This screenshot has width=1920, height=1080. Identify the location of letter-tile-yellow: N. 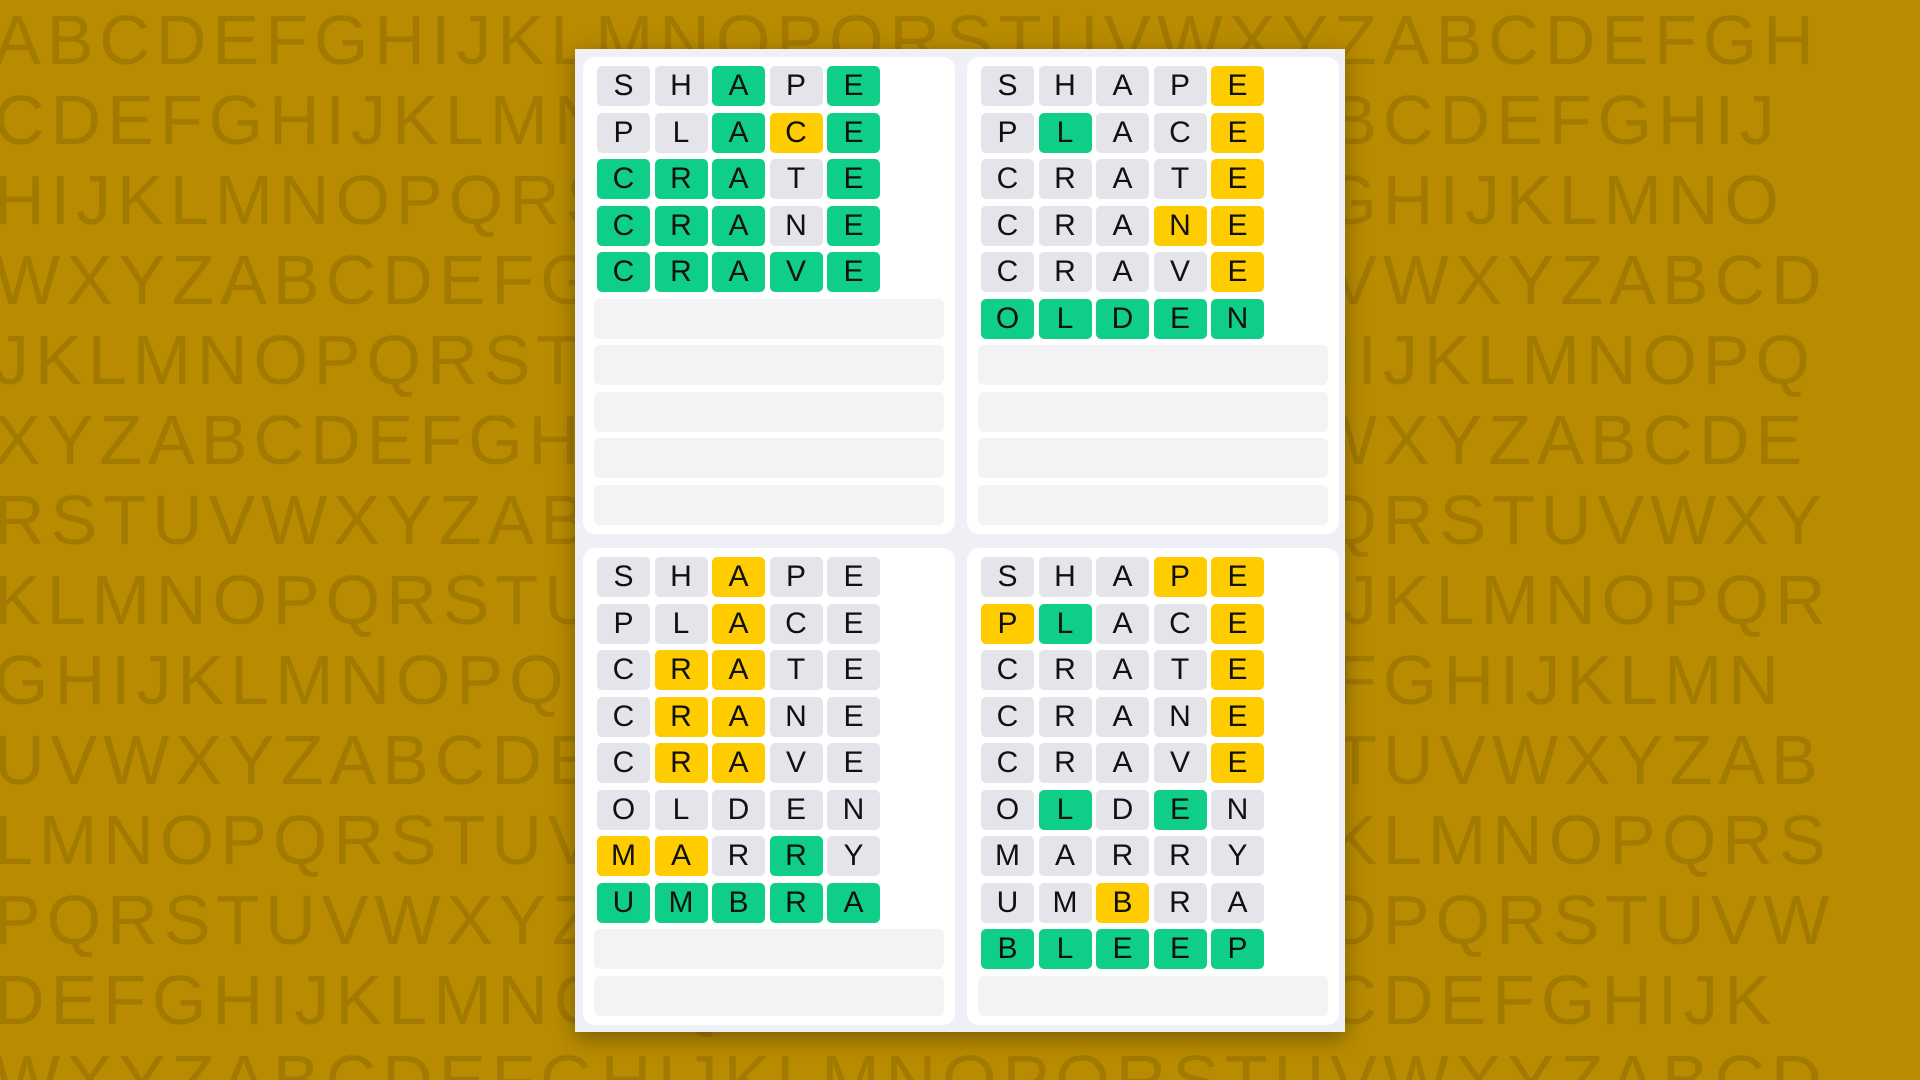
(1180, 225).